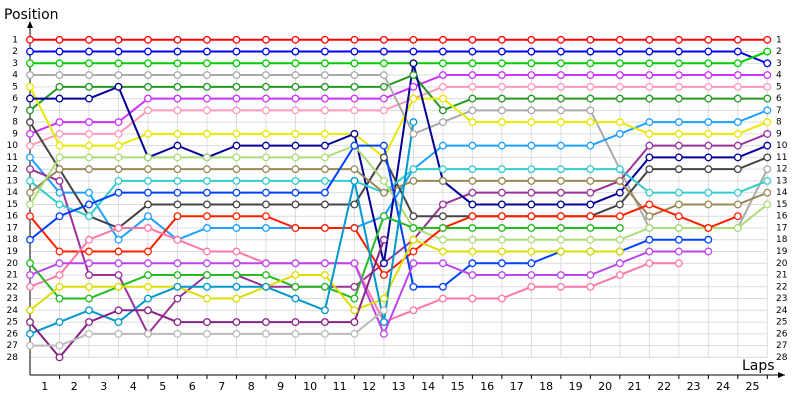 The image size is (800, 400). What do you see at coordinates (781, 170) in the screenshot?
I see `y-tick-label-right: 12` at bounding box center [781, 170].